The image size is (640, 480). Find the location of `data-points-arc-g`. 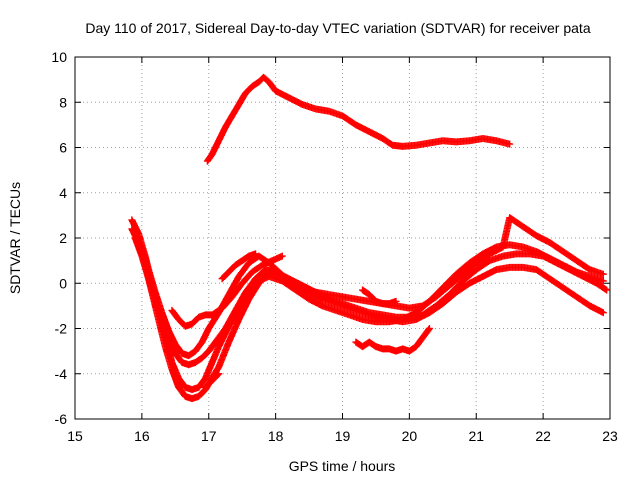

data-points-arc-g is located at coordinates (392, 340).